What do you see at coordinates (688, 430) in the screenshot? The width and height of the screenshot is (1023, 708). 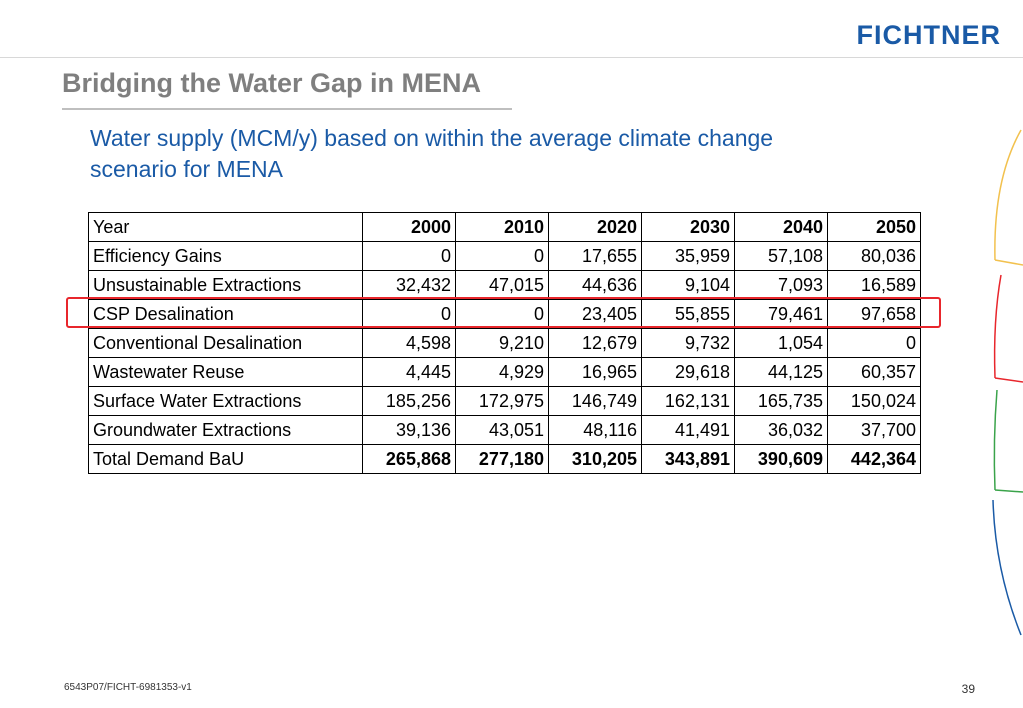 I see `table-cell: 41,491` at bounding box center [688, 430].